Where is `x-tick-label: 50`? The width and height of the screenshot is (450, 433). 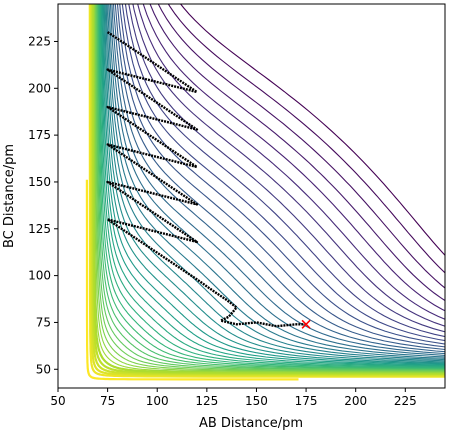 x-tick-label: 50 is located at coordinates (57, 401).